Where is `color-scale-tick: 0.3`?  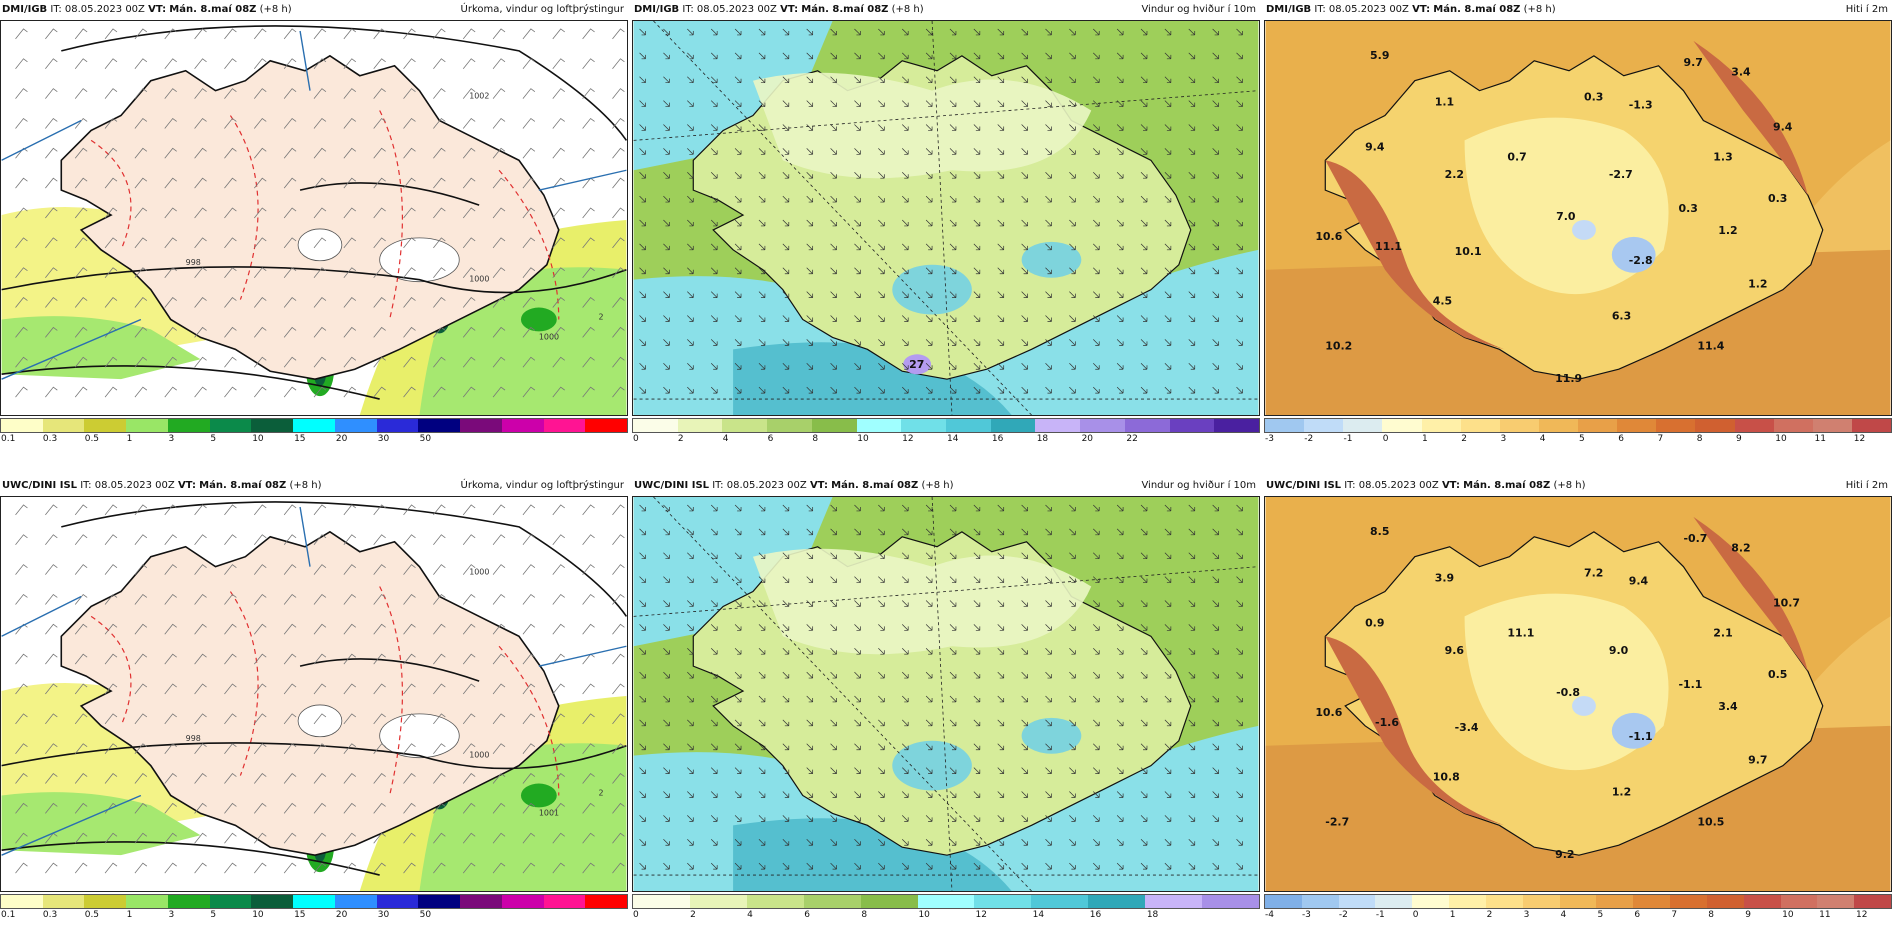 color-scale-tick: 0.3 is located at coordinates (50, 439).